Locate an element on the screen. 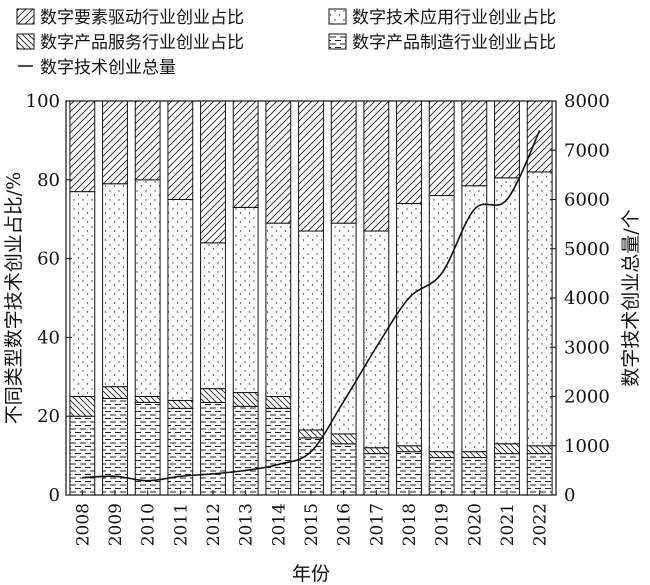 This screenshot has height=585, width=650. legend-item: 数字技术应用行业创业占比 is located at coordinates (442, 18).